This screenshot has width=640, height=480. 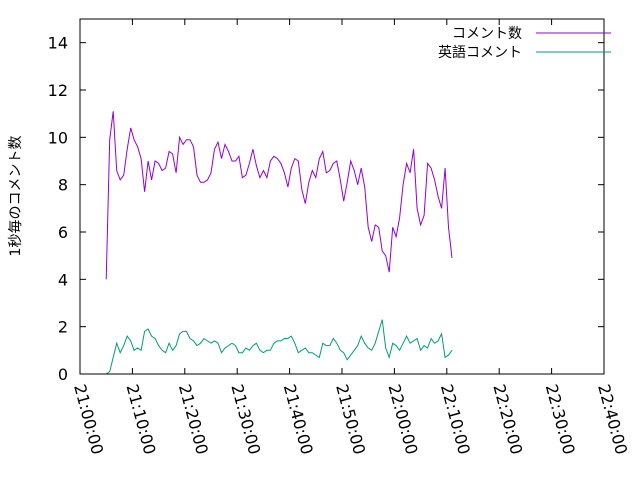 What do you see at coordinates (507, 419) in the screenshot?
I see `x-tick-label: 22:20:00` at bounding box center [507, 419].